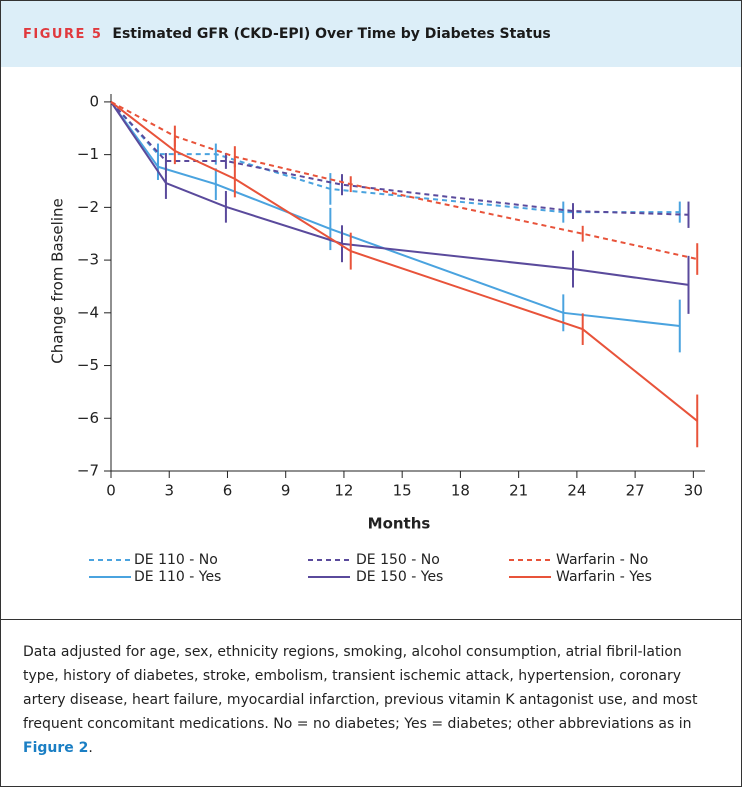 The image size is (742, 787). Describe the element at coordinates (169, 491) in the screenshot. I see `x-tick-label: 3` at that location.